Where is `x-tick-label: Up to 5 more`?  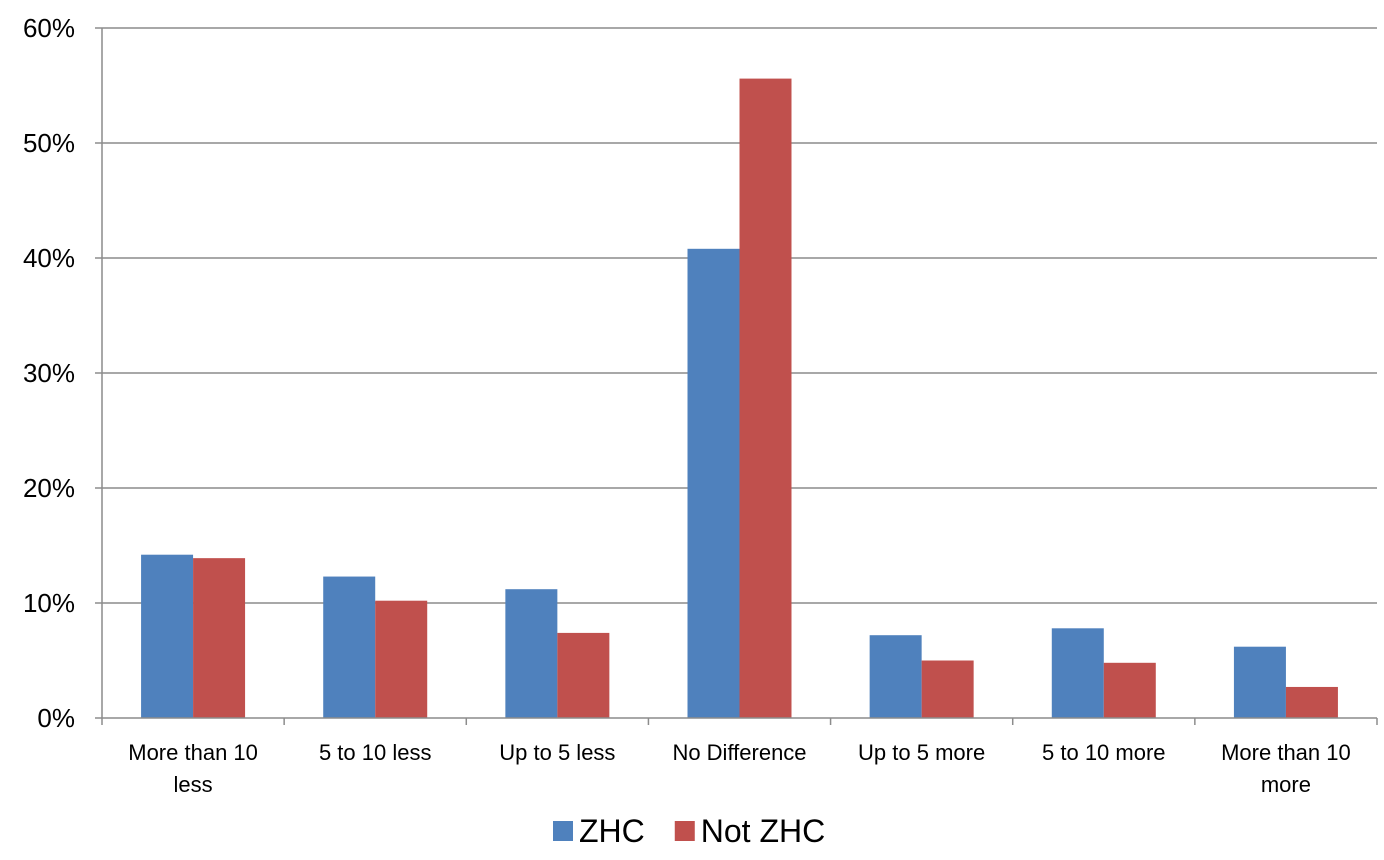
x-tick-label: Up to 5 more is located at coordinates (921, 752).